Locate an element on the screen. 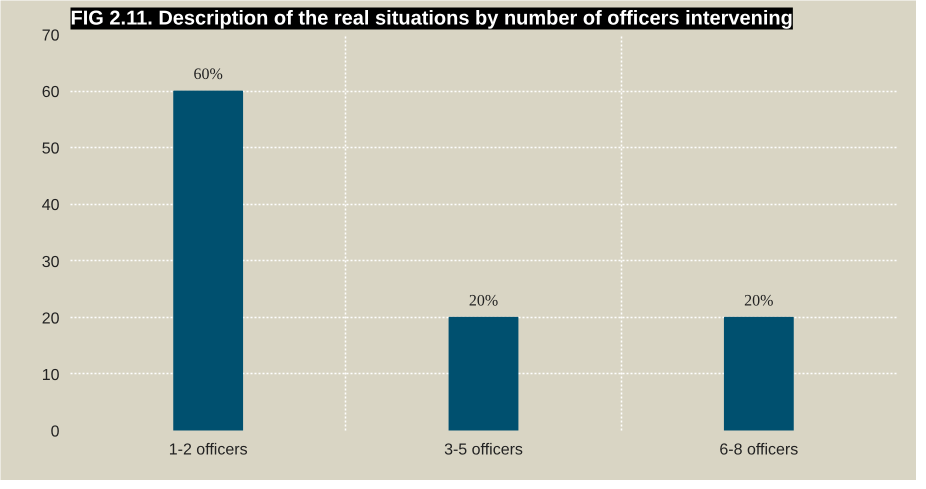  y-tick-label: 60 is located at coordinates (51, 93).